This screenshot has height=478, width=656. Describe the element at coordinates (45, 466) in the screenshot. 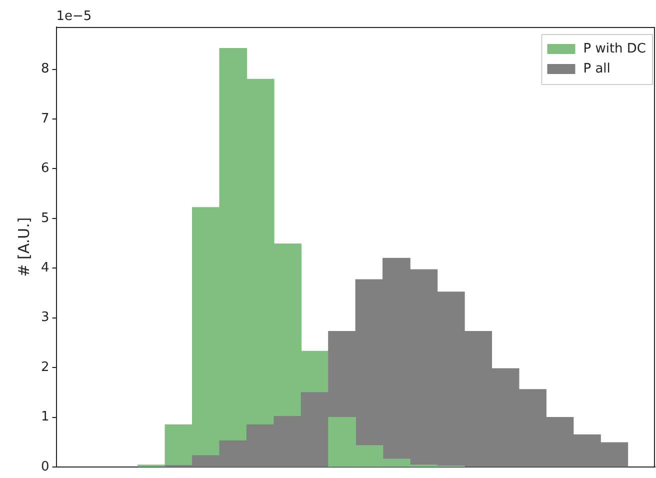

I see `y-tick-label: 0` at that location.